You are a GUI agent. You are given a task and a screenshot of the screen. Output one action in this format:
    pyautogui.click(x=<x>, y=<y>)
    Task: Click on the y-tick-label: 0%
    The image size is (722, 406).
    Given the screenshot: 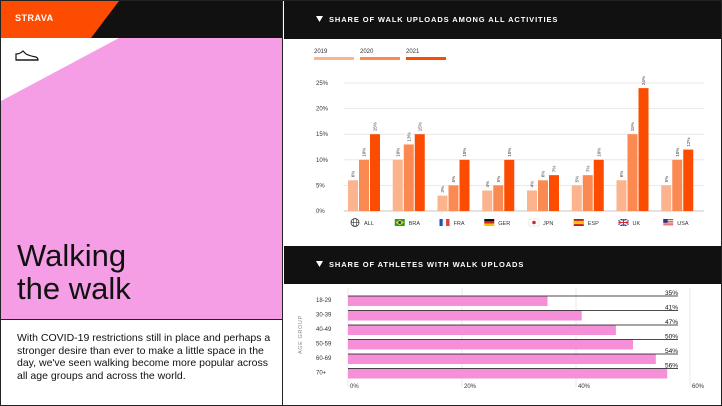 What is the action you would take?
    pyautogui.click(x=320, y=212)
    